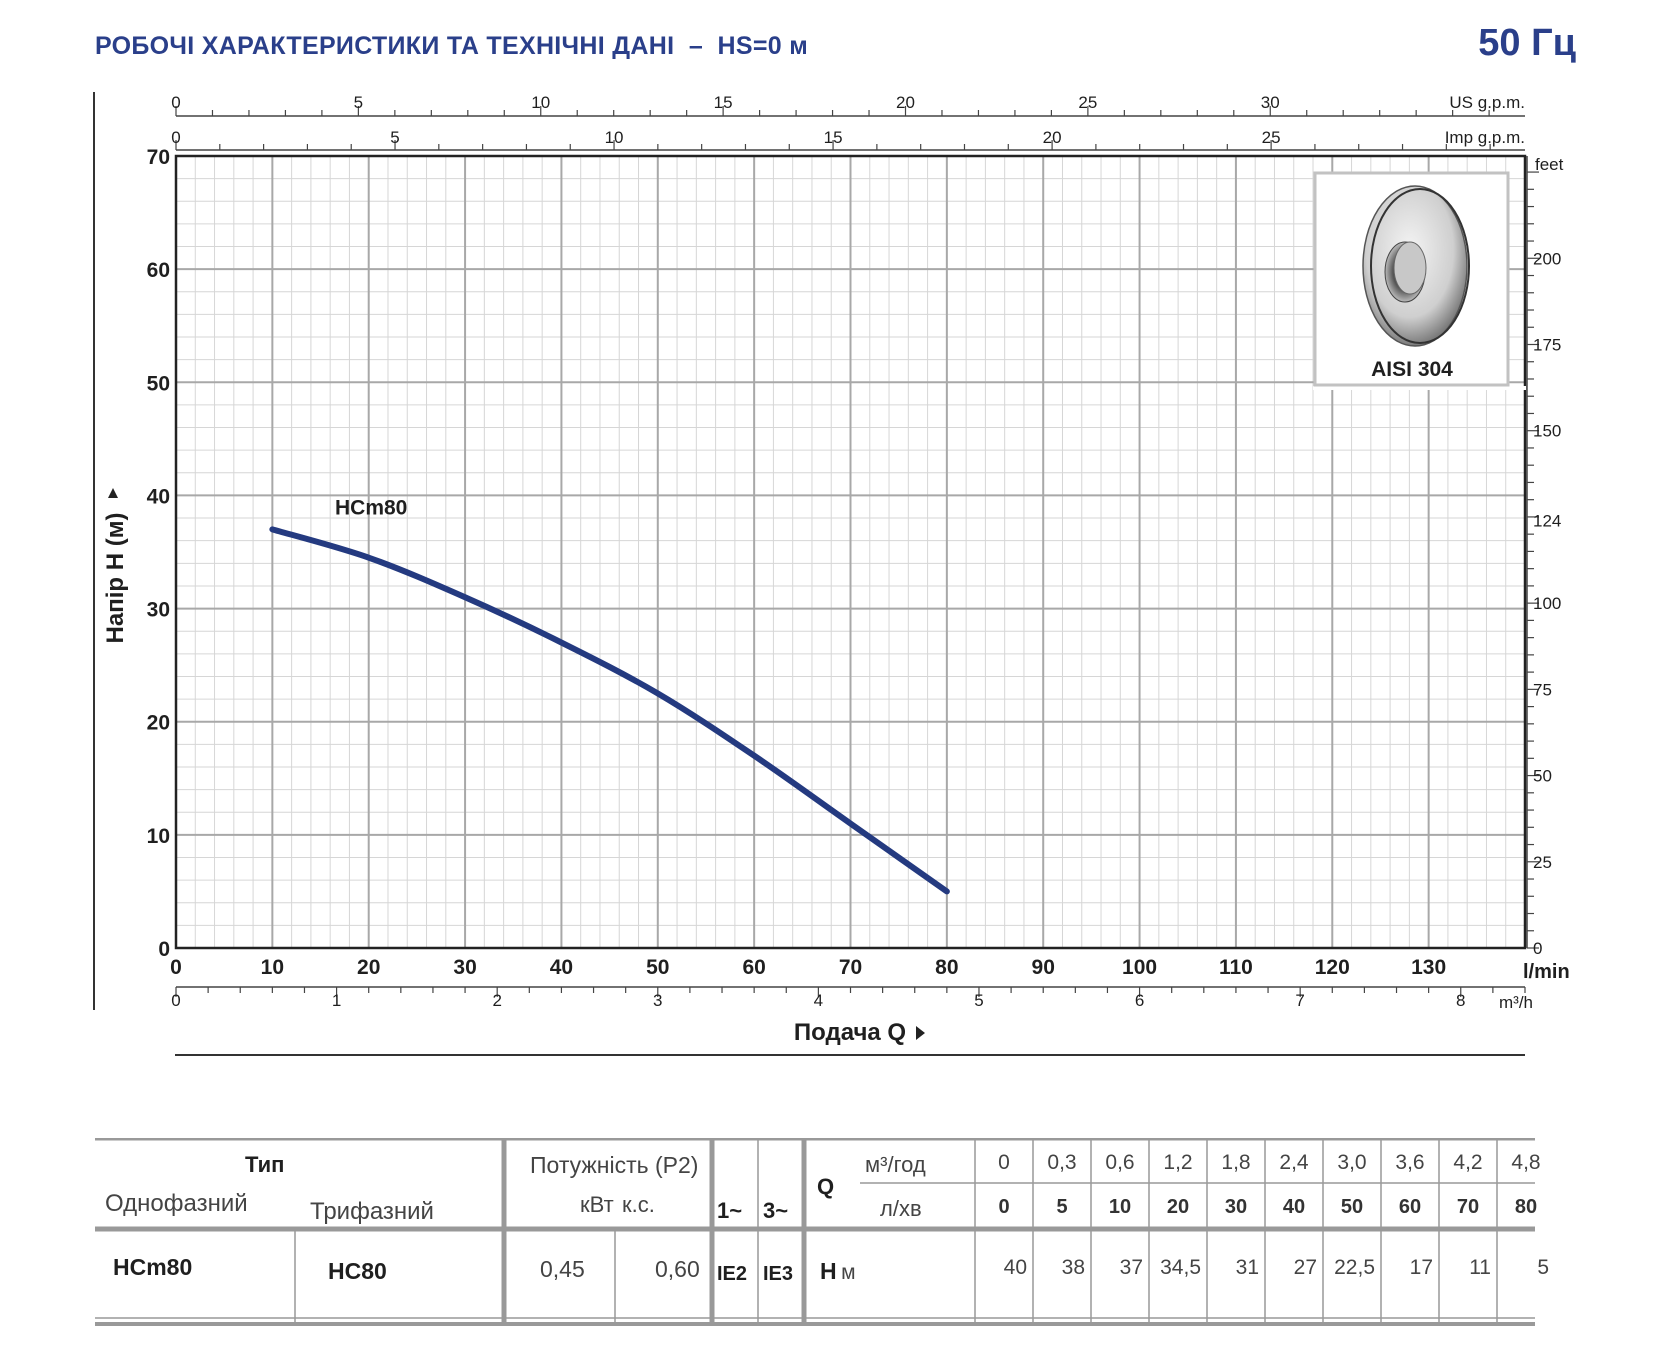 The height and width of the screenshot is (1361, 1654). I want to click on m3h-unit-label: m³/h, so click(1516, 1002).